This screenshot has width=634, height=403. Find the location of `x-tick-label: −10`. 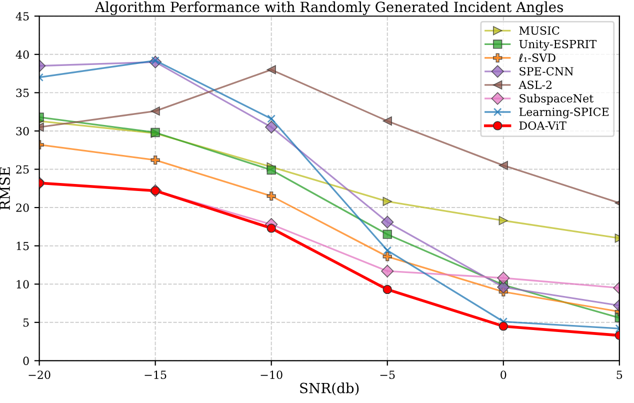

x-tick-label: −10 is located at coordinates (271, 375).